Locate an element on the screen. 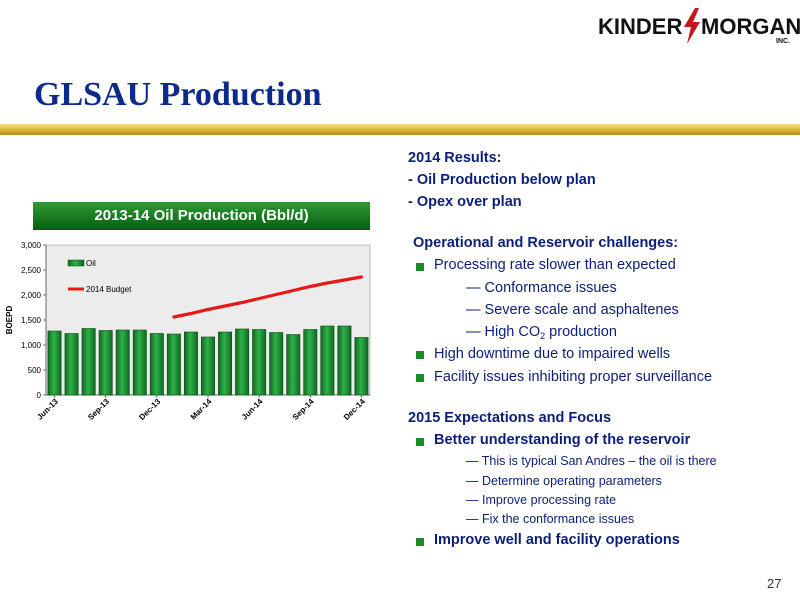  x-tick-label: Dec-14 is located at coordinates (354, 409).